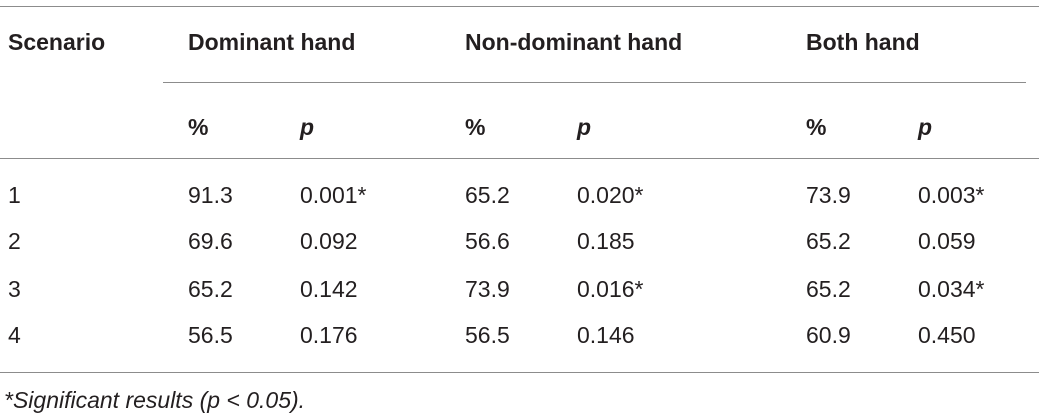  What do you see at coordinates (155, 400) in the screenshot?
I see `footnote: *Significant results (p < 0.05).` at bounding box center [155, 400].